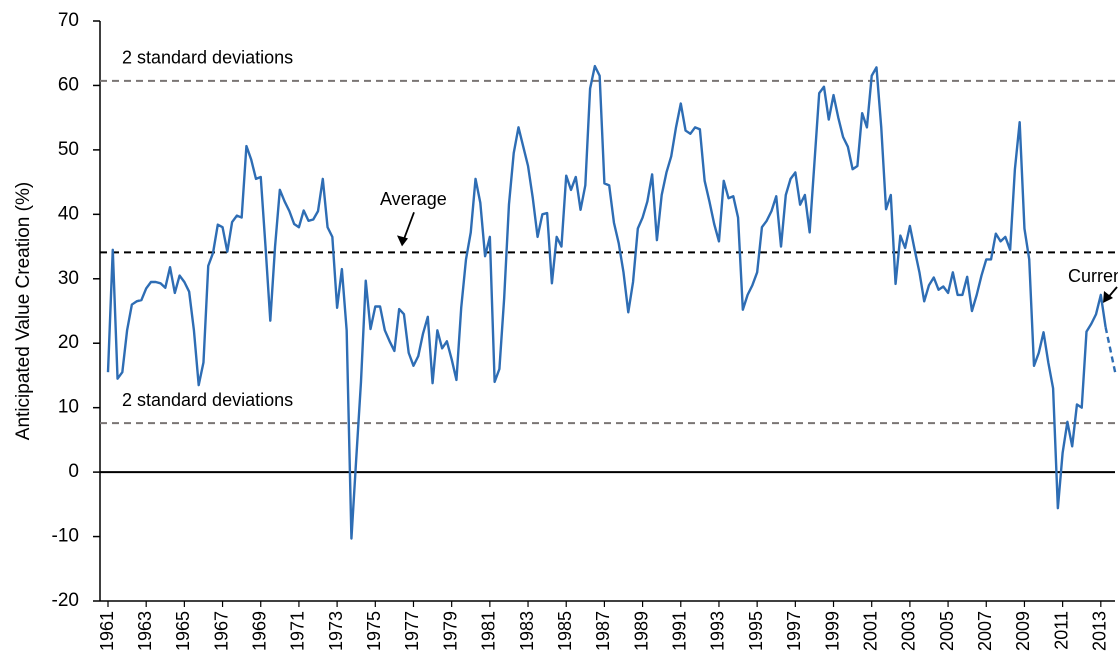 The image size is (1118, 669). Describe the element at coordinates (527, 631) in the screenshot. I see `x-tick-label: 1983` at that location.